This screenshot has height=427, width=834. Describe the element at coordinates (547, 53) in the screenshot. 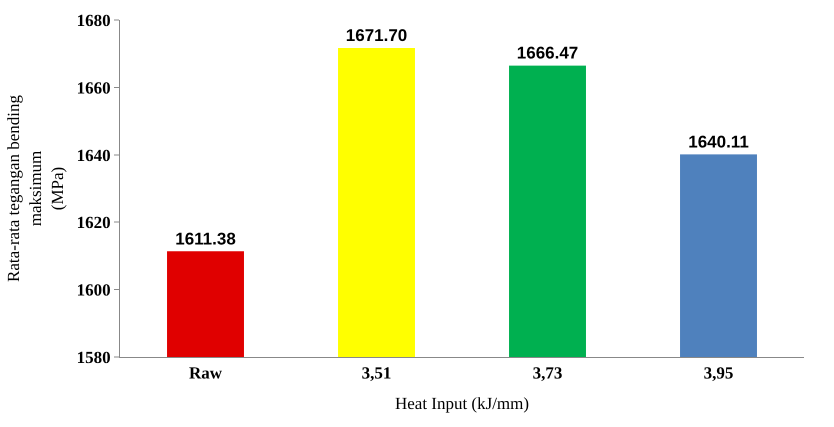

I see `data-label: 1666.47` at that location.